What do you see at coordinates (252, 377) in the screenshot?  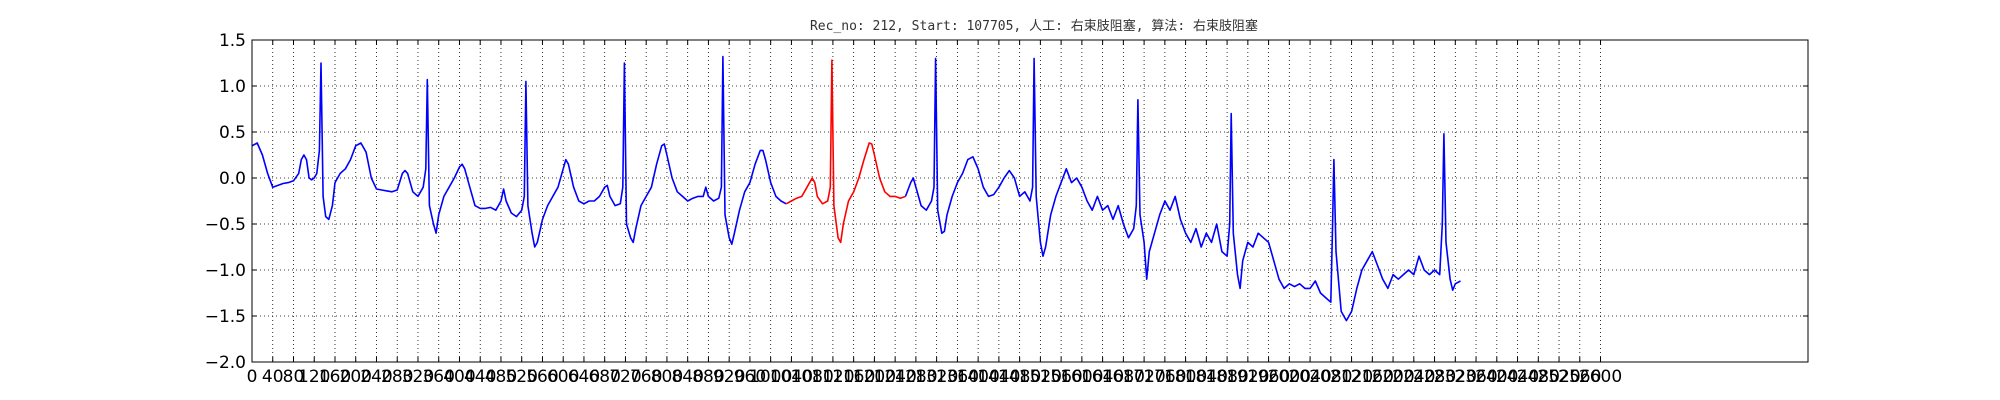 I see `x-tick-label: 0` at bounding box center [252, 377].